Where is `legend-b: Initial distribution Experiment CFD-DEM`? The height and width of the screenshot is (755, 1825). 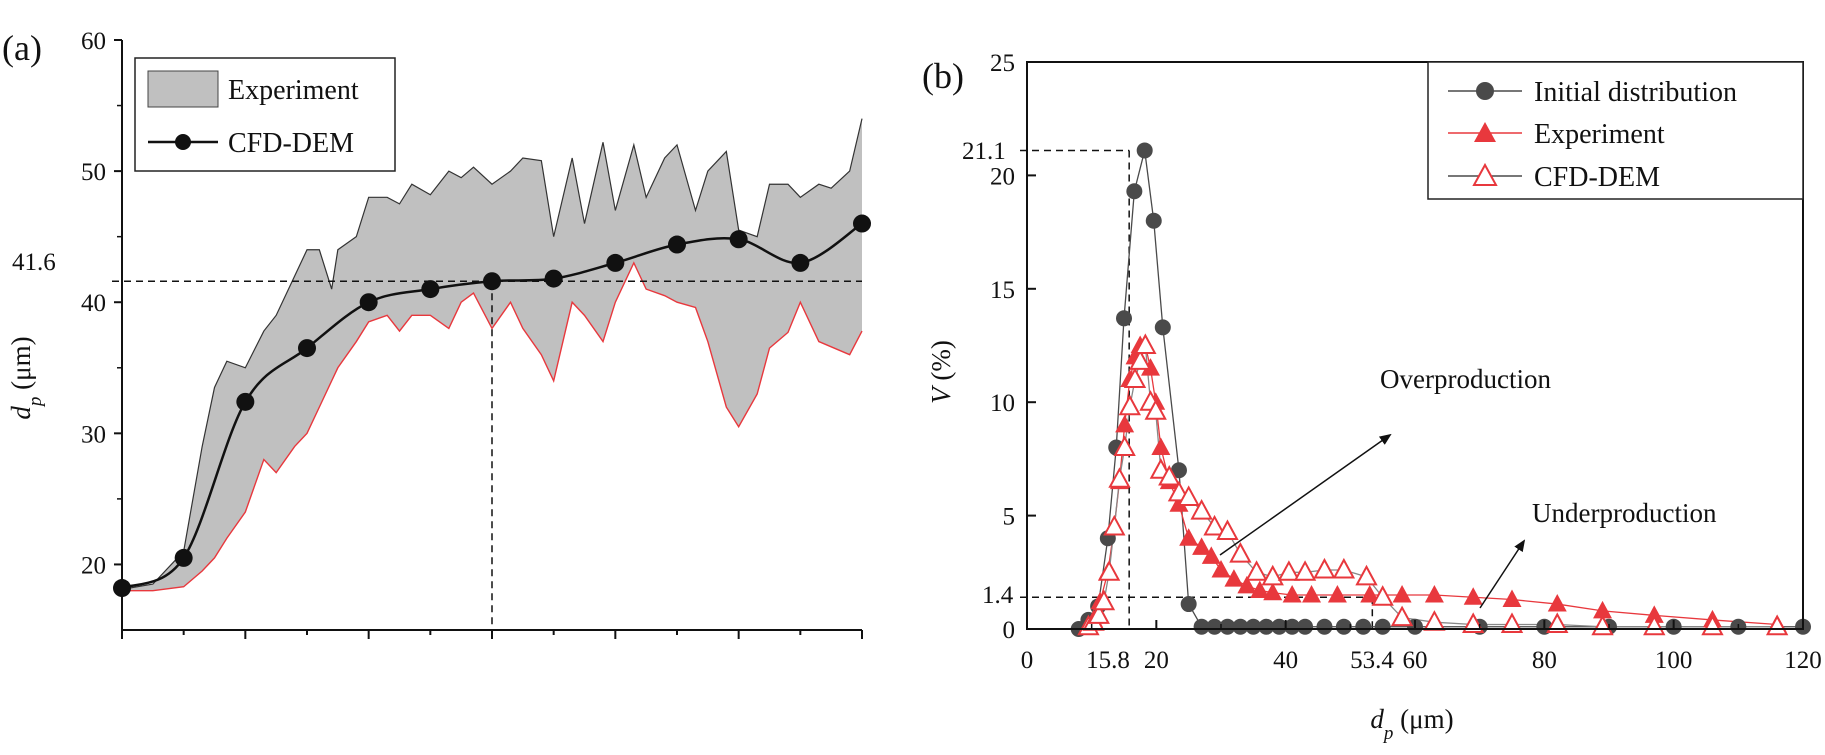
legend-b: Initial distribution Experiment CFD-DEM is located at coordinates (1615, 130).